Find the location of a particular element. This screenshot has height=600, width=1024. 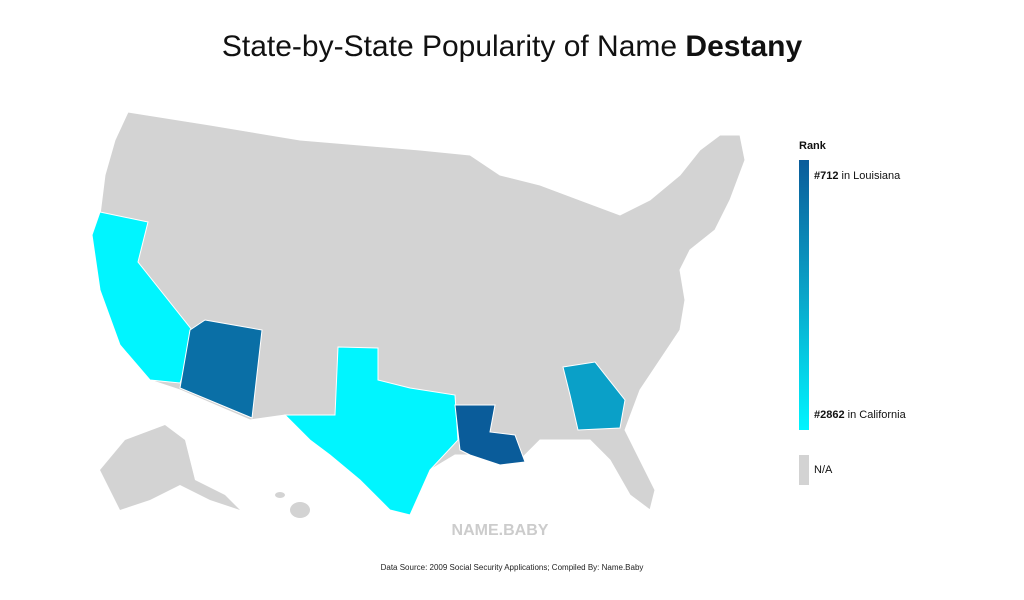

legend-title: Rank is located at coordinates (812, 146).